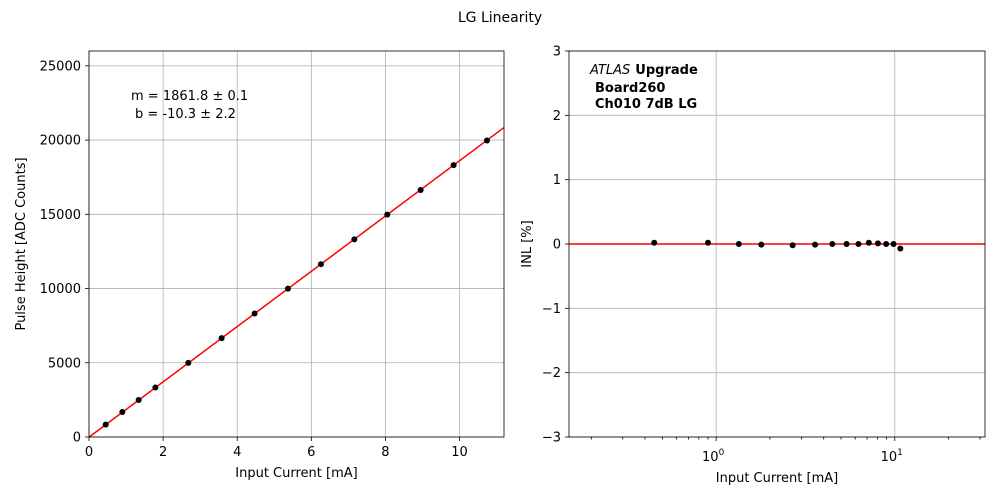 The image size is (1000, 500). I want to click on left-y-tick-label: 0, so click(77, 438).